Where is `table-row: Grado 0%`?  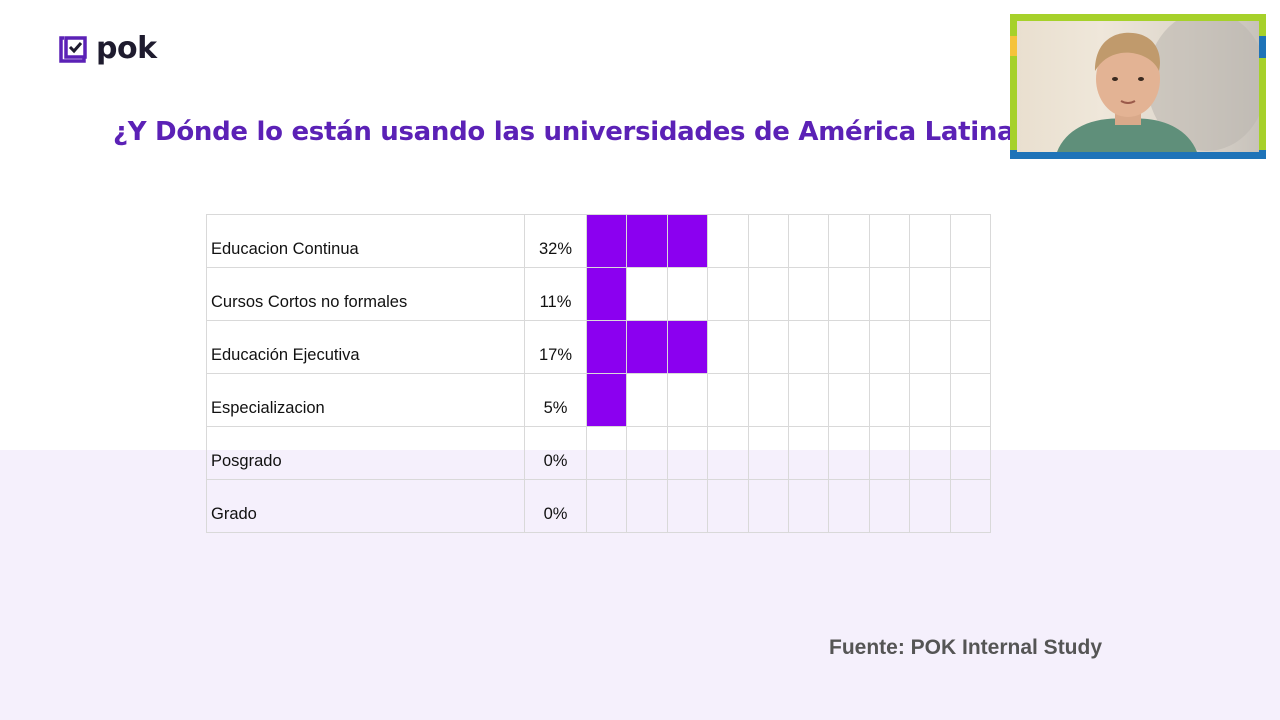 table-row: Grado 0% is located at coordinates (598, 506).